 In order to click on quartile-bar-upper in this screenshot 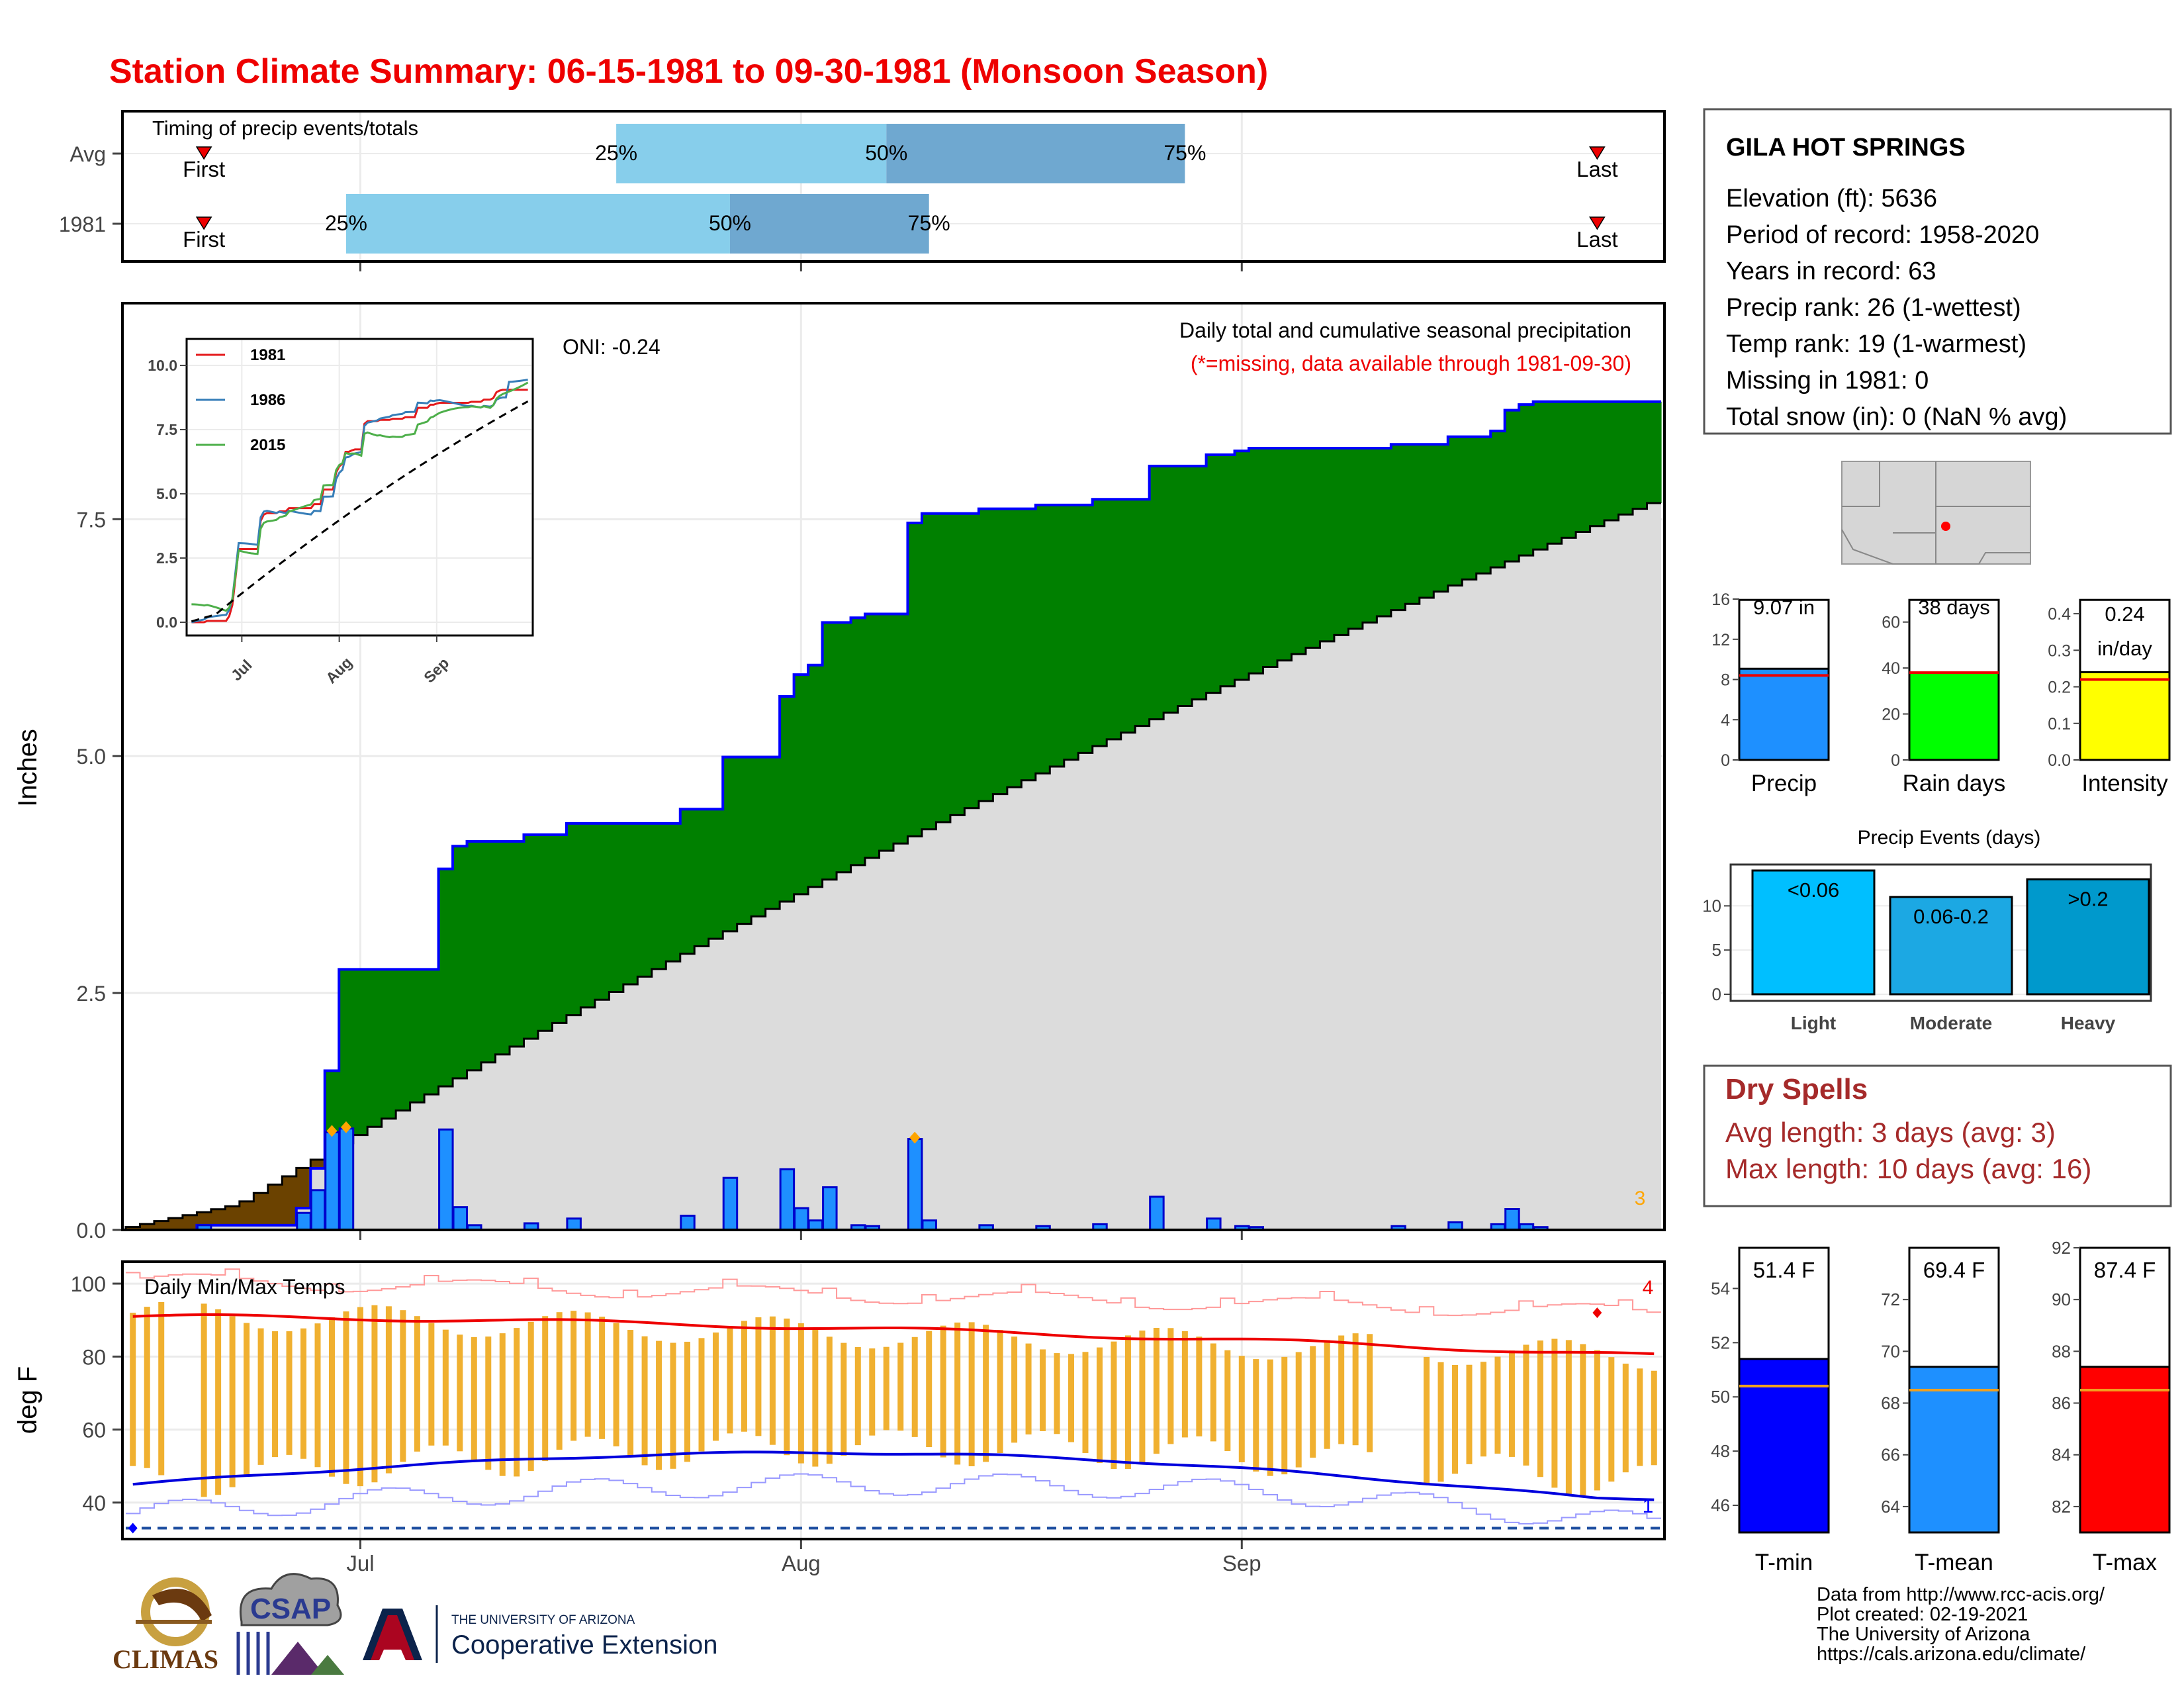, I will do `click(829, 224)`.